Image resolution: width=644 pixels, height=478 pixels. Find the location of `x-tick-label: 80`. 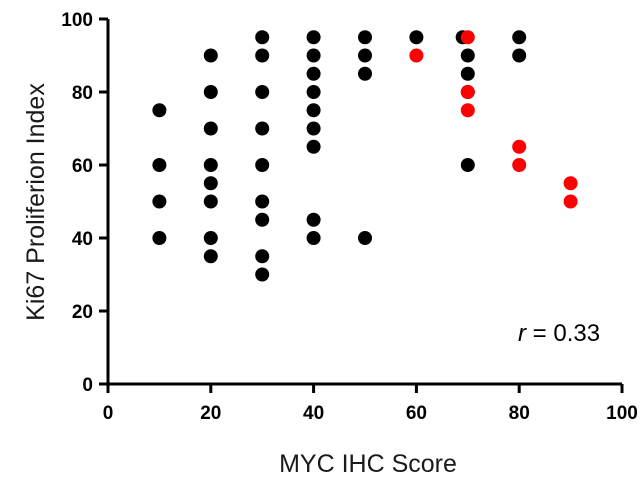

x-tick-label: 80 is located at coordinates (519, 413).